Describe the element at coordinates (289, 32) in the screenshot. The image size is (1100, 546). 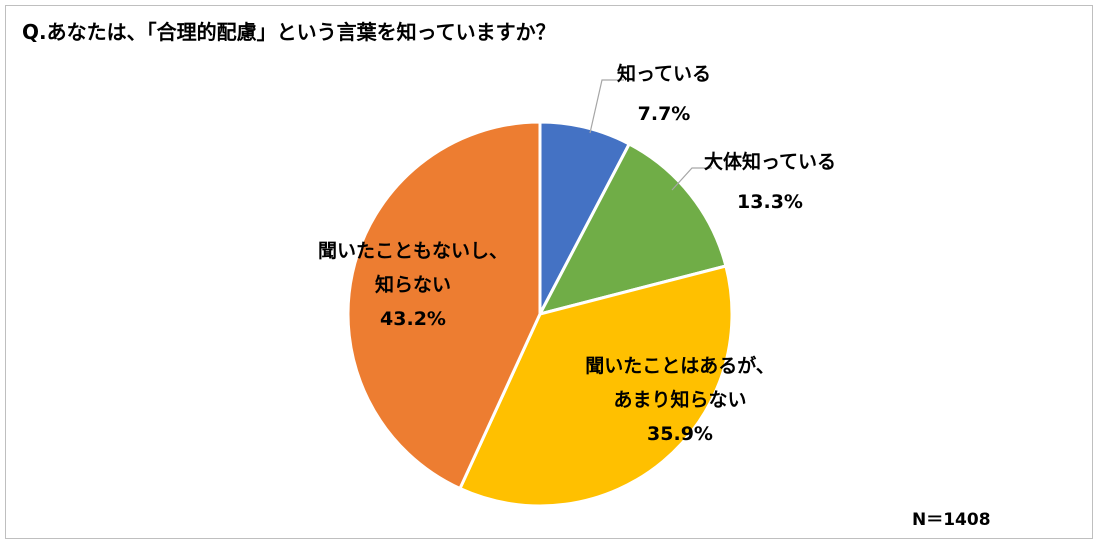
I see `chart-title: Q.あなたは、「合理的配慮」という言葉を知っていますか？` at that location.